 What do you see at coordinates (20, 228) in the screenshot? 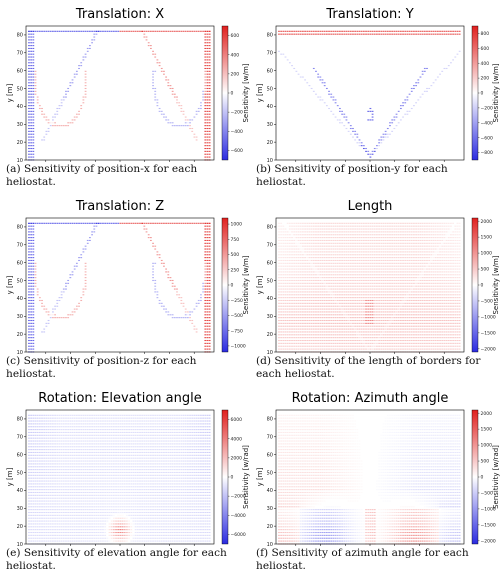
I see `y-tick-label: 80` at bounding box center [20, 228].